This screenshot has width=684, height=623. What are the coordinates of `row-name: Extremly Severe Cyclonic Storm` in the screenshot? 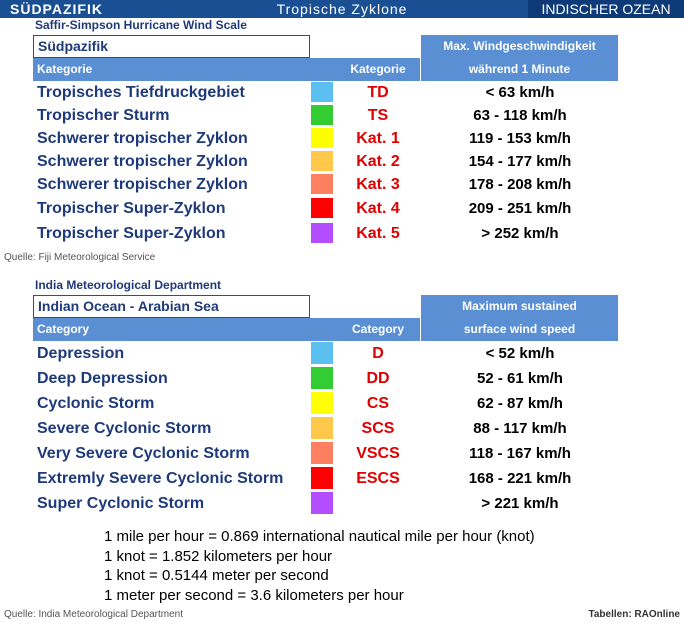 It's located at (160, 478).